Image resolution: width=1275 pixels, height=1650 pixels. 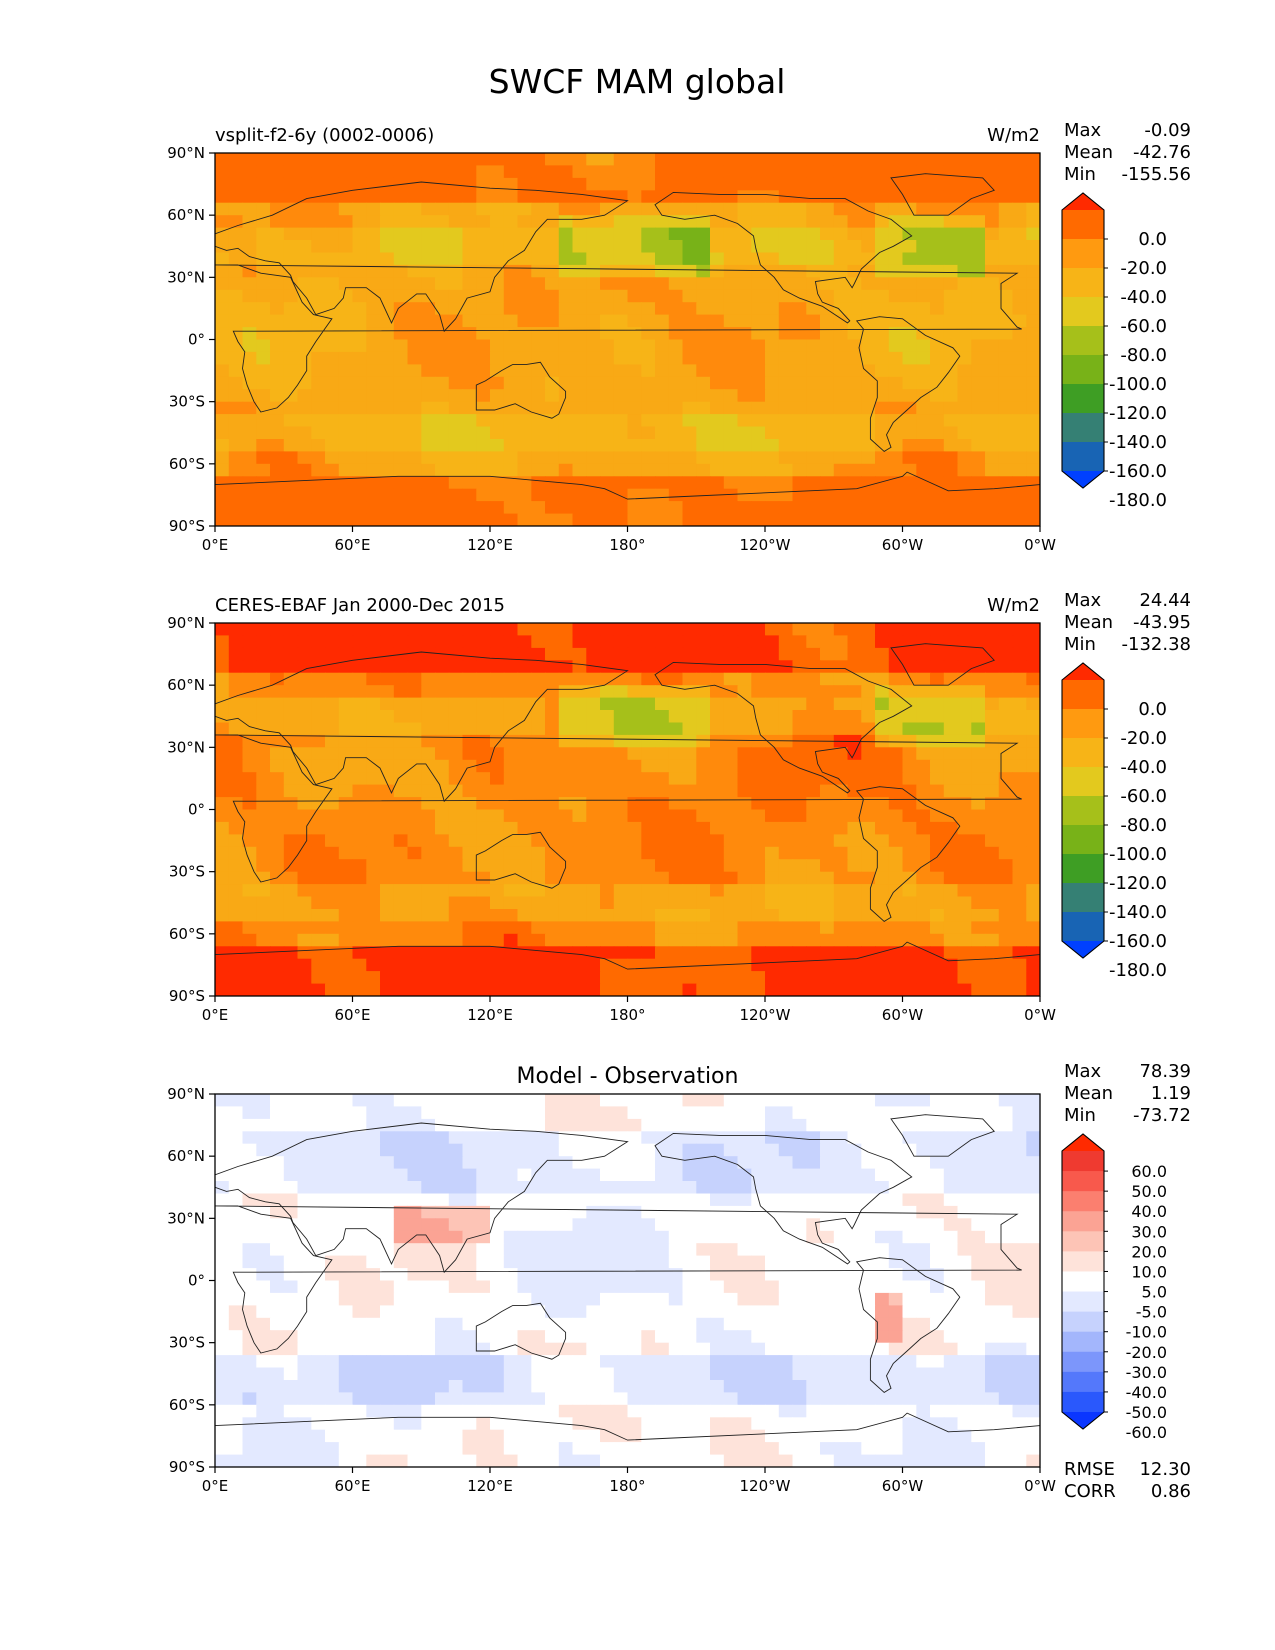 What do you see at coordinates (1083, 312) in the screenshot?
I see `colorbar-segment` at bounding box center [1083, 312].